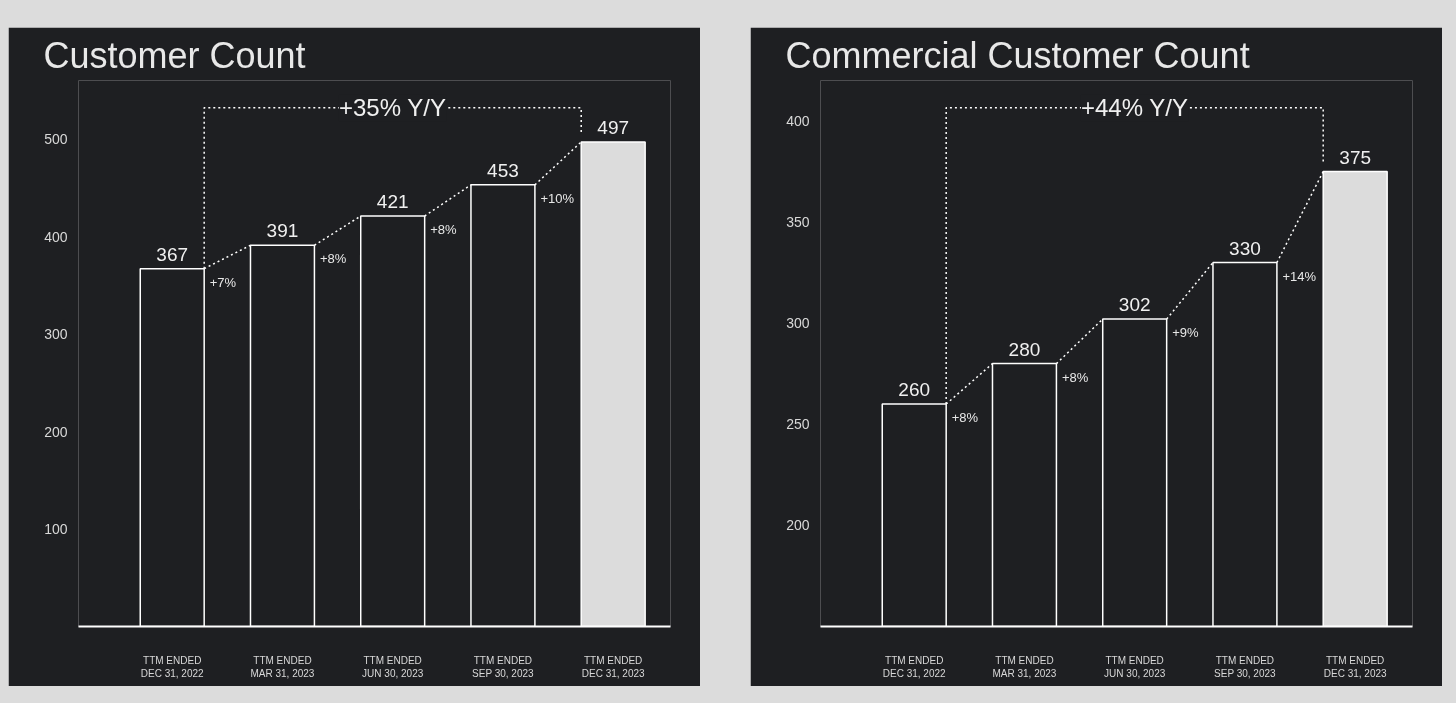 Image resolution: width=1456 pixels, height=703 pixels. What do you see at coordinates (1299, 276) in the screenshot?
I see `annotation: +14%` at bounding box center [1299, 276].